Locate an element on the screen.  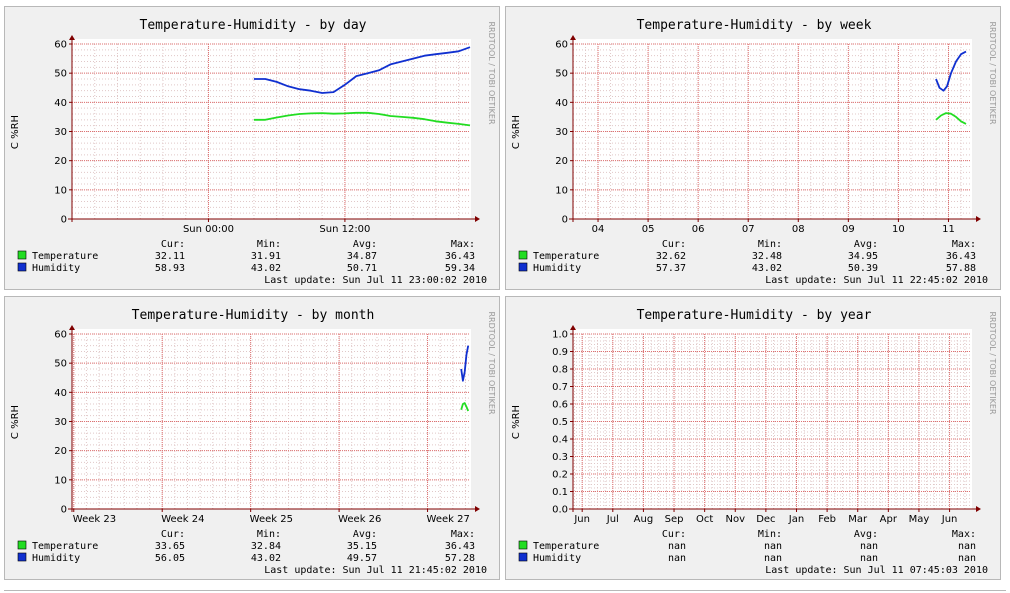
y-tick-label: 0.6 is located at coordinates (560, 405).